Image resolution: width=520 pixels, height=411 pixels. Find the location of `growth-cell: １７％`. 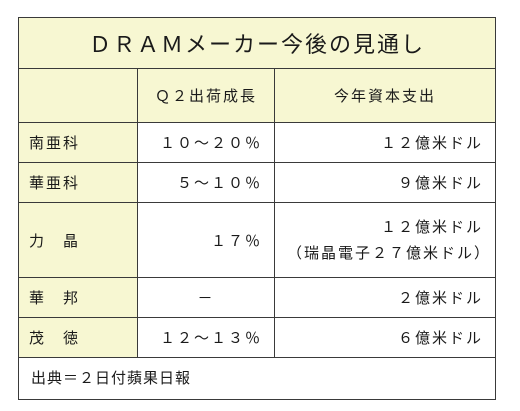

growth-cell: １７％ is located at coordinates (206, 240).